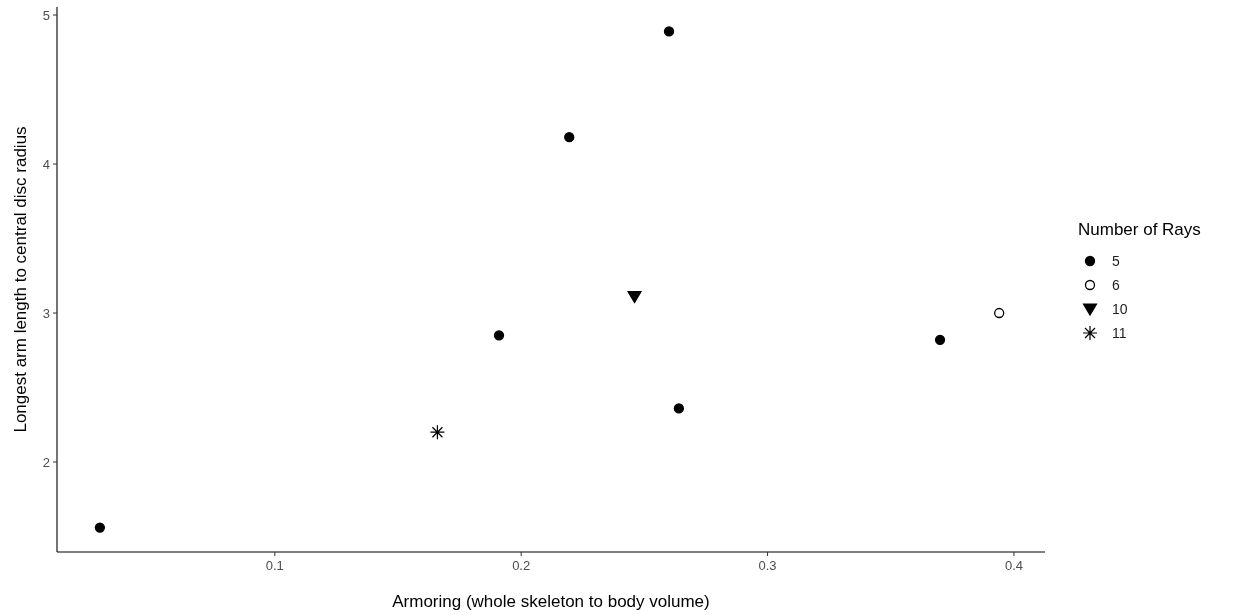 The height and width of the screenshot is (615, 1241). Describe the element at coordinates (1120, 308) in the screenshot. I see `legend-label: 10` at that location.